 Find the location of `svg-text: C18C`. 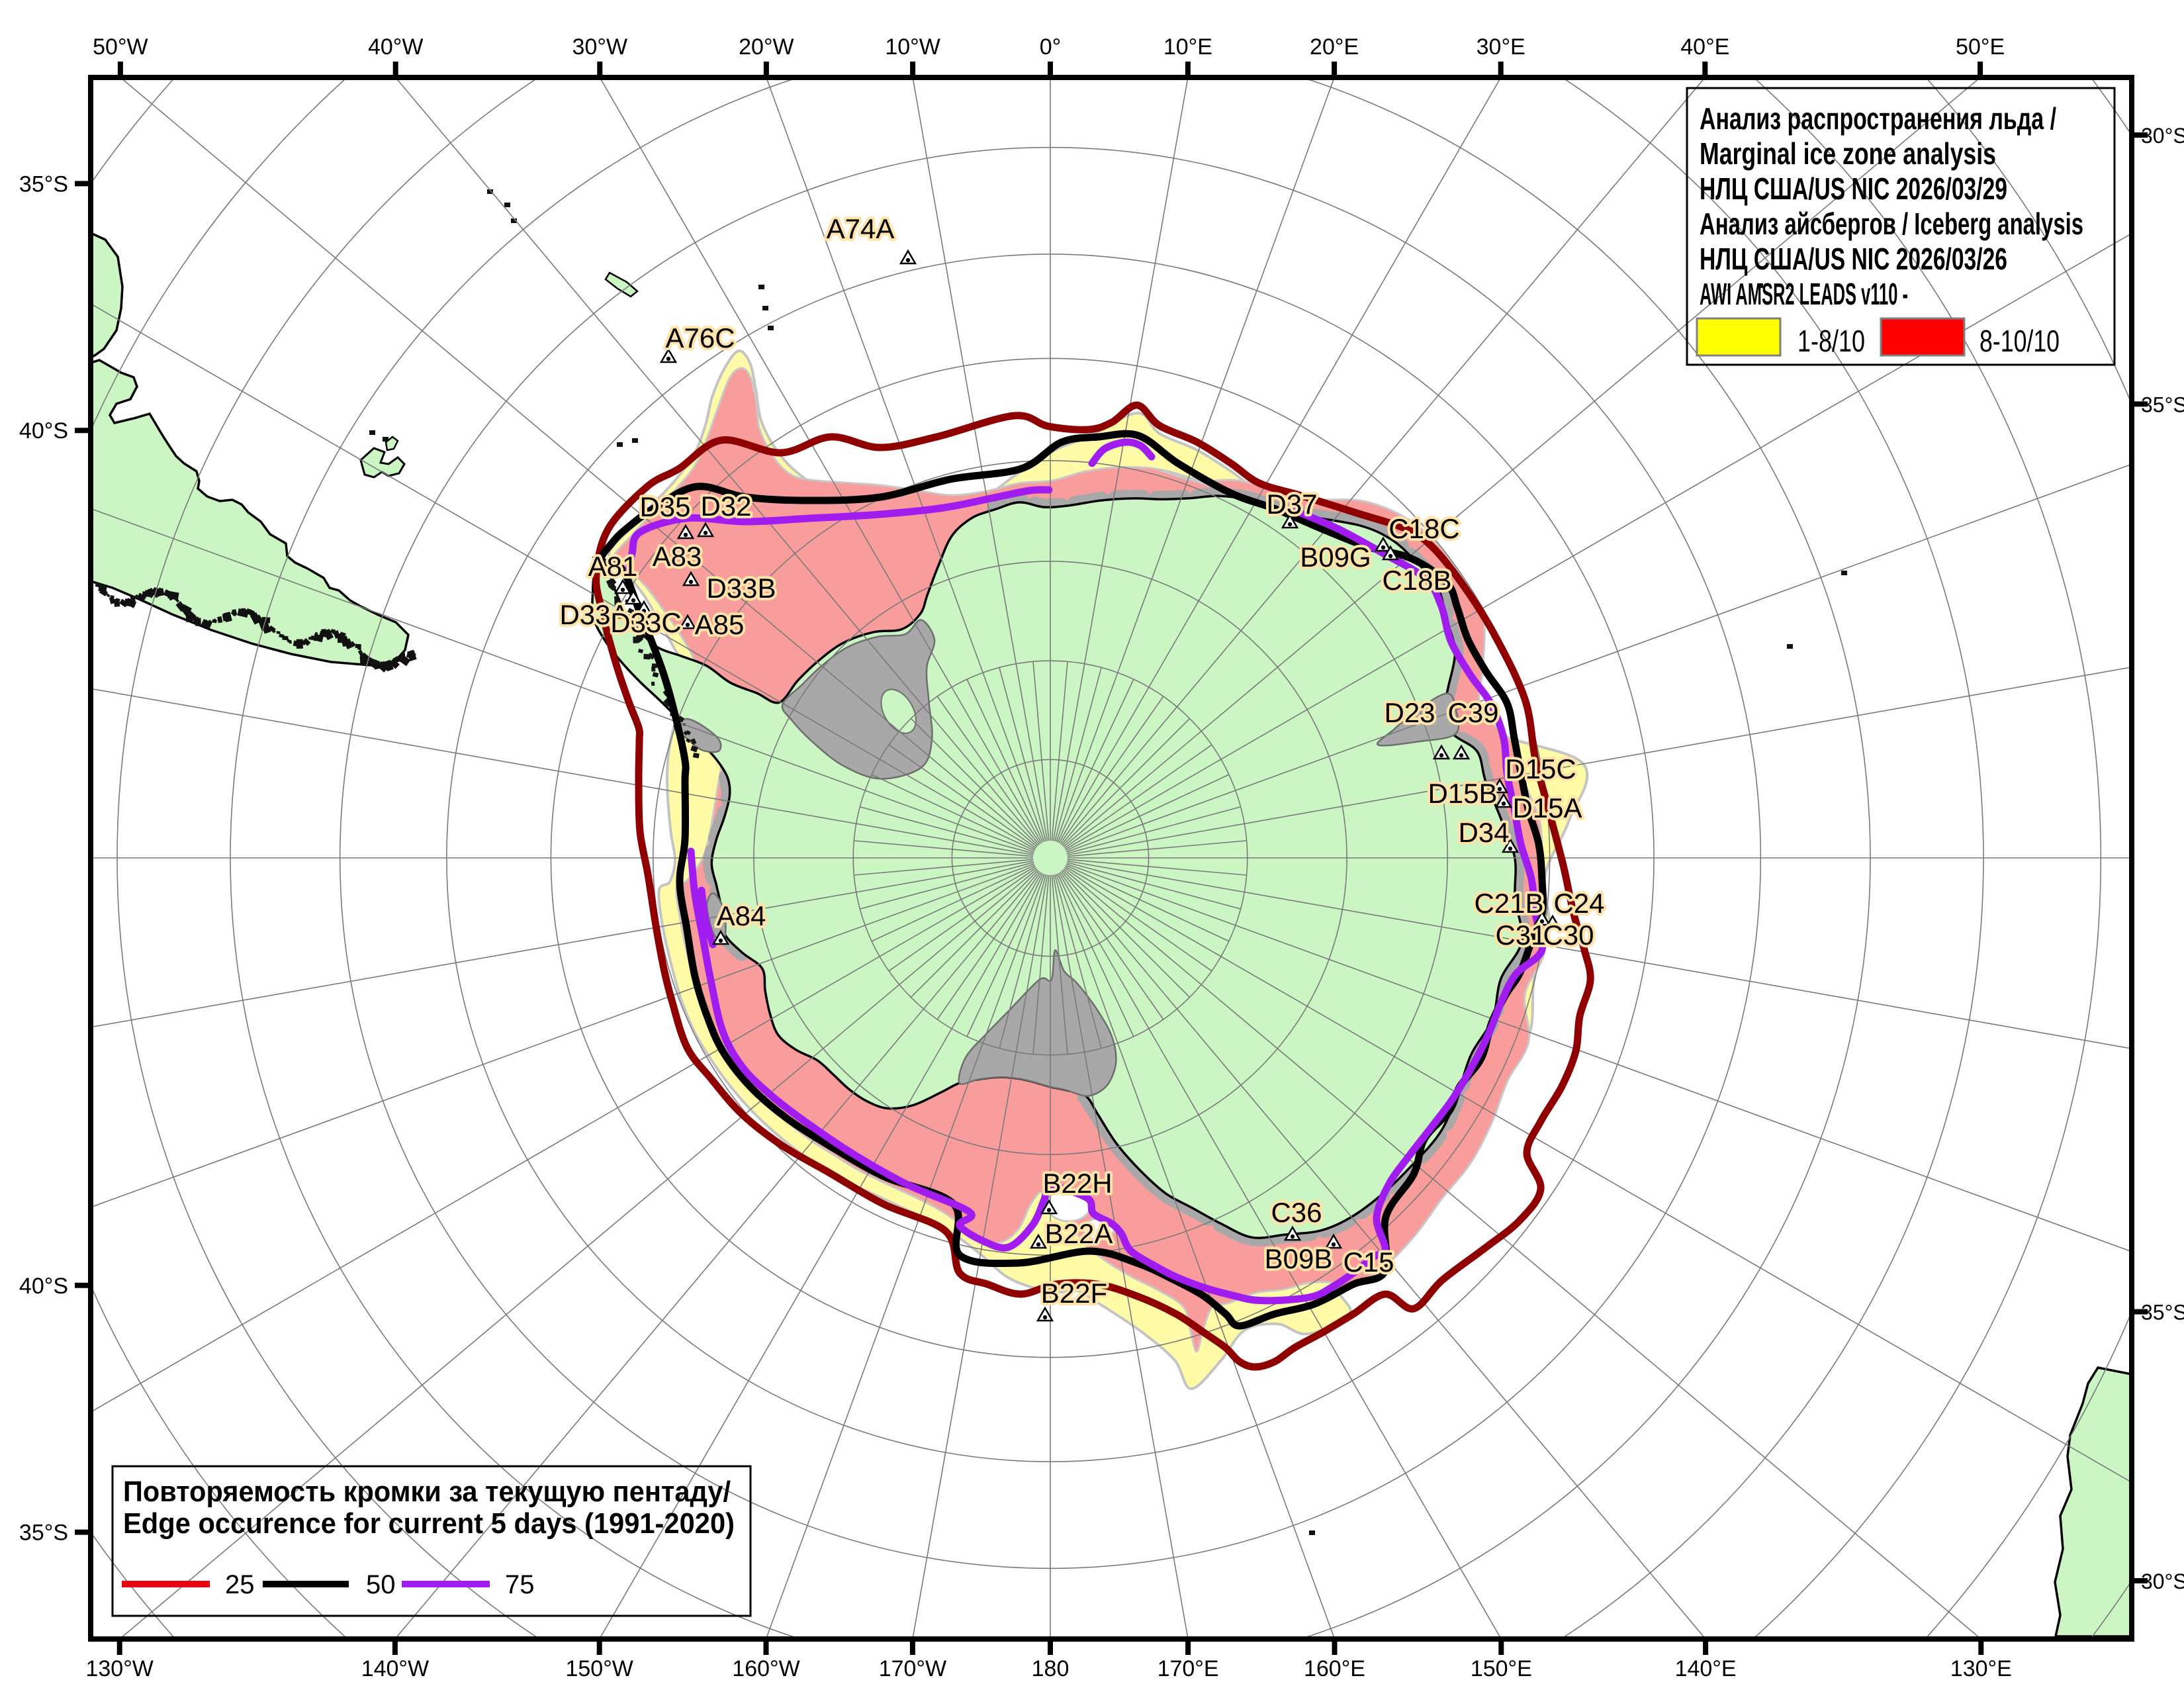

svg-text: C18C is located at coordinates (1423, 528).